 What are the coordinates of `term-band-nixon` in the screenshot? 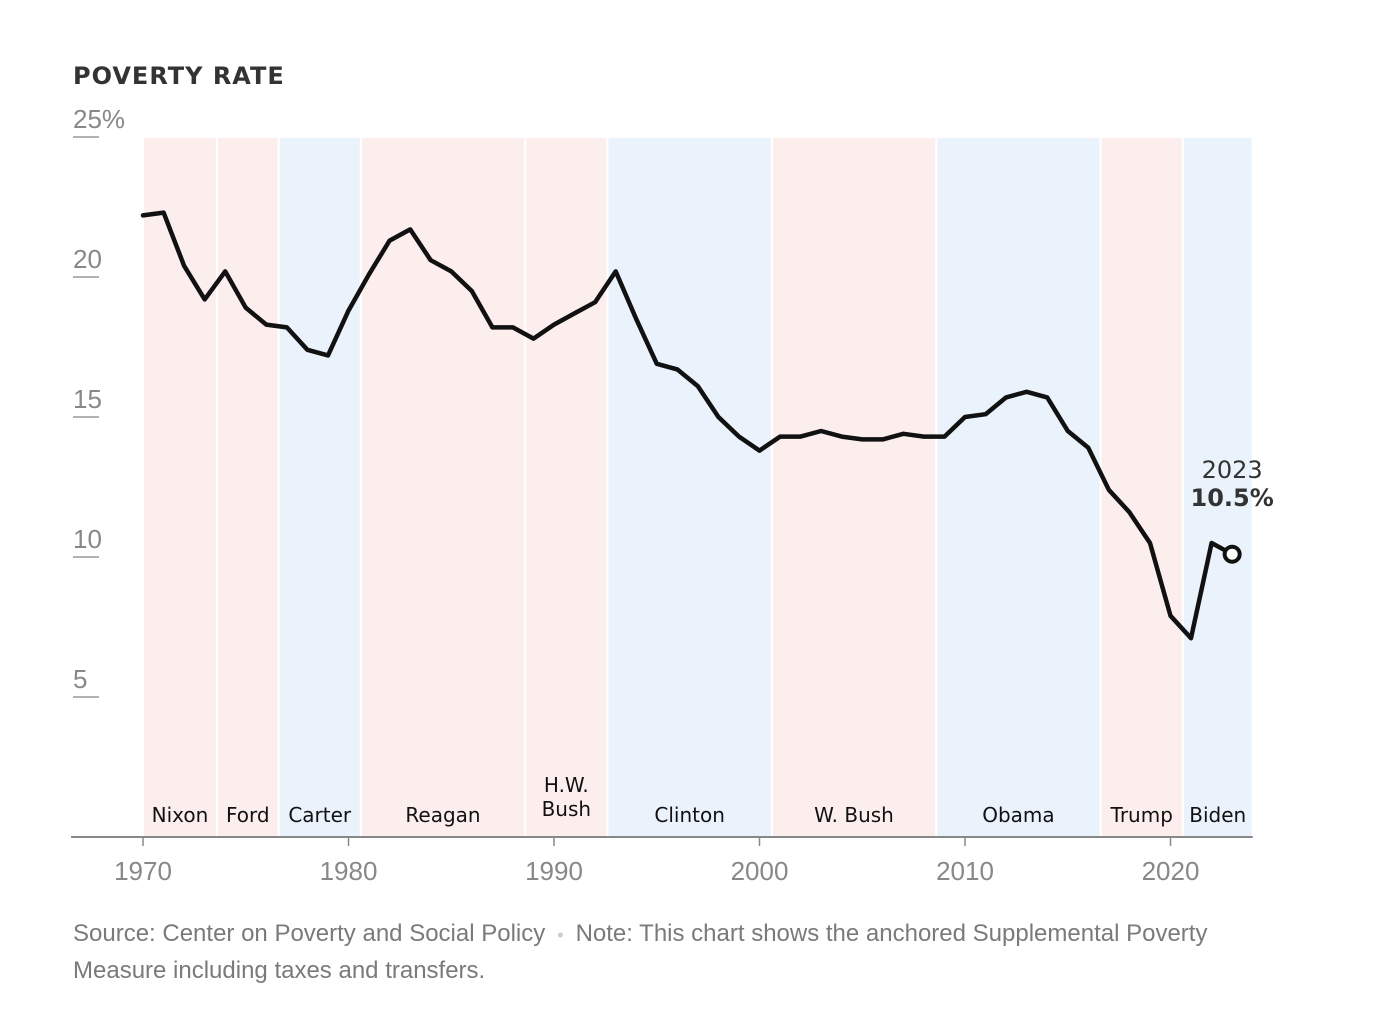 It's located at (180, 487).